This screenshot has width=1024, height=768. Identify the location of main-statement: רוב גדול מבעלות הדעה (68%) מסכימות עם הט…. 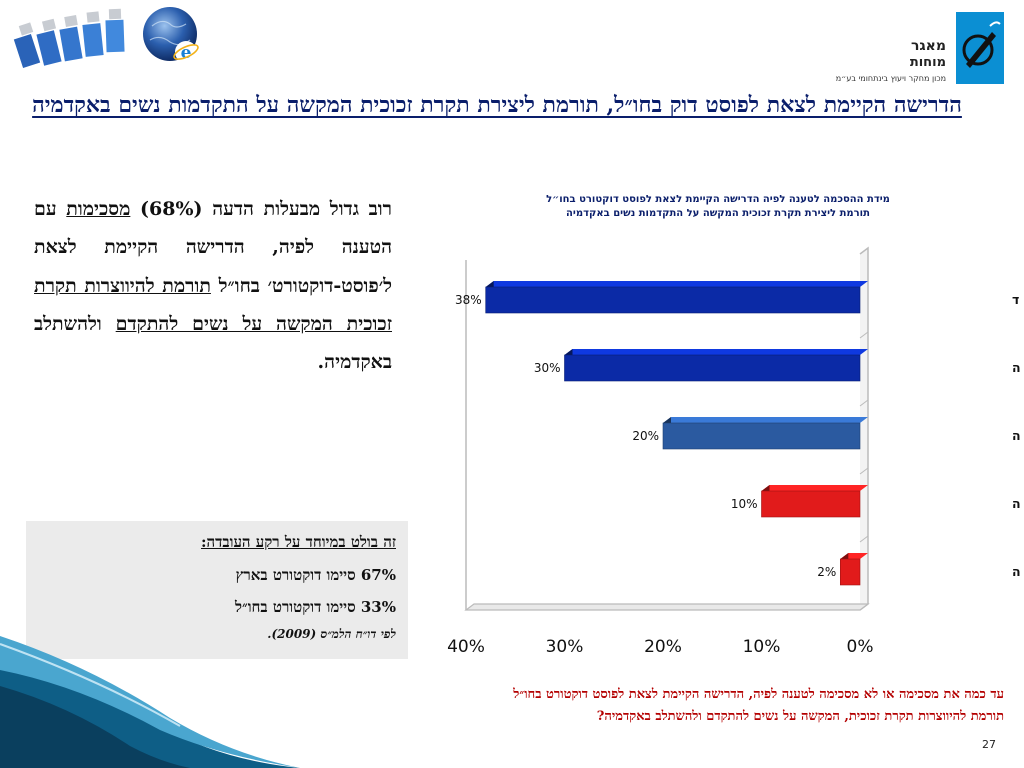
(213, 285).